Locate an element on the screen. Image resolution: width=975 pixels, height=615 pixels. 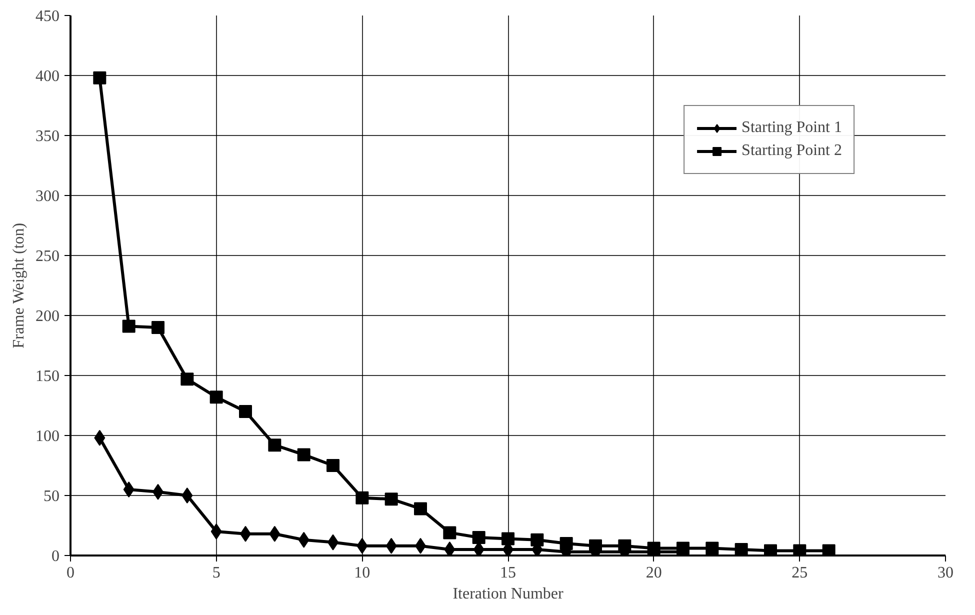
legend-label: Starting Point 1 is located at coordinates (792, 128).